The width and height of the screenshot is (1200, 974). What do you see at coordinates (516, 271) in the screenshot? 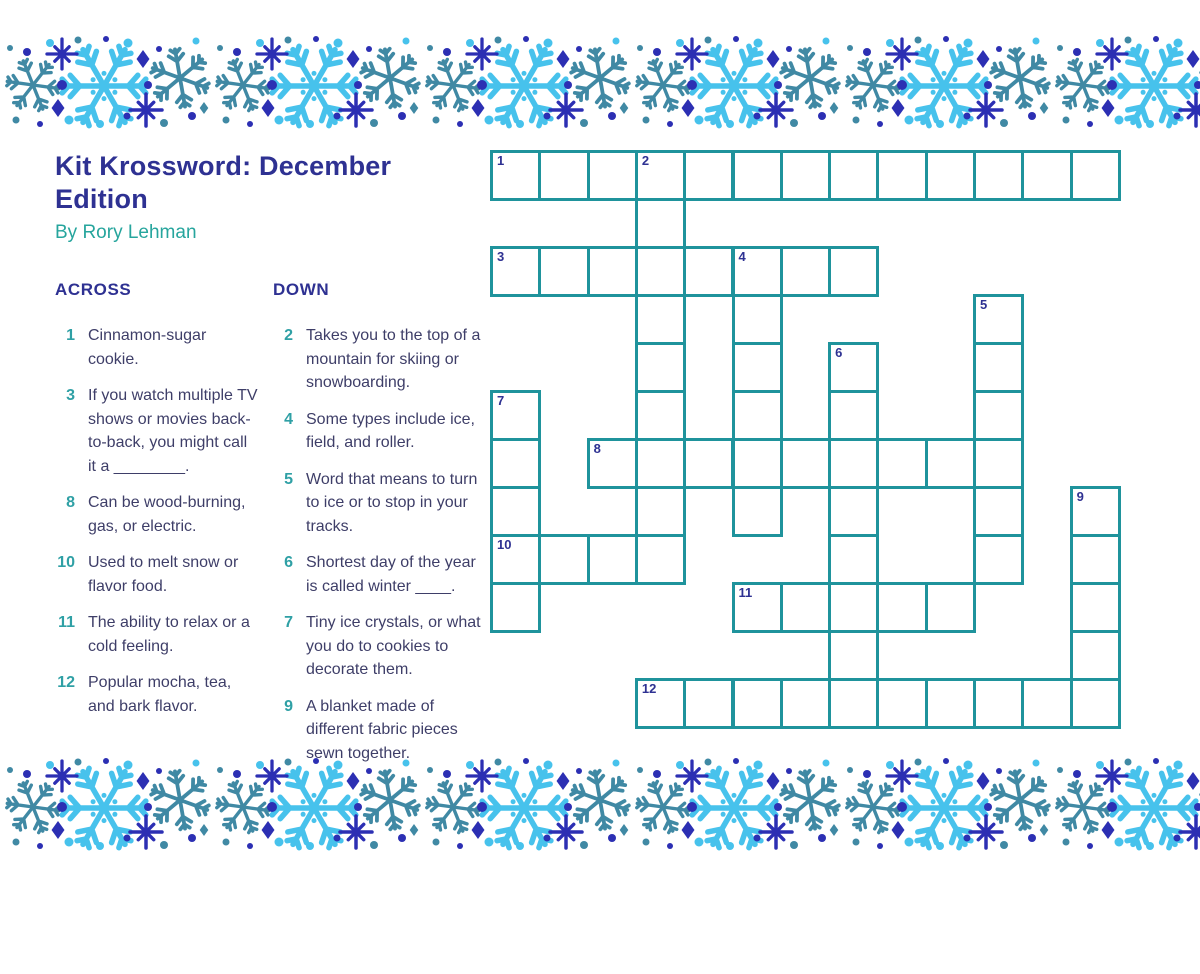
I see `grid-cell-r2c0: 3` at bounding box center [516, 271].